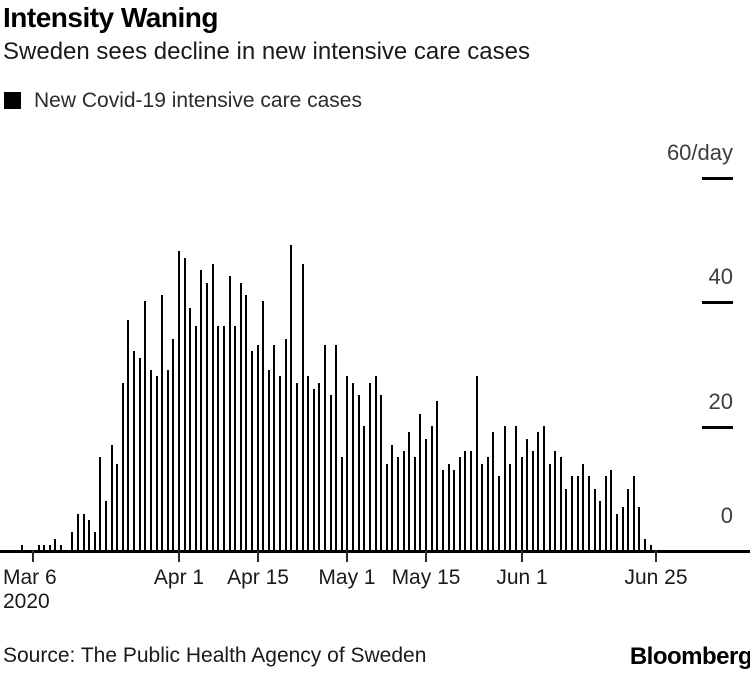  I want to click on x-axis-label: May 15, so click(426, 577).